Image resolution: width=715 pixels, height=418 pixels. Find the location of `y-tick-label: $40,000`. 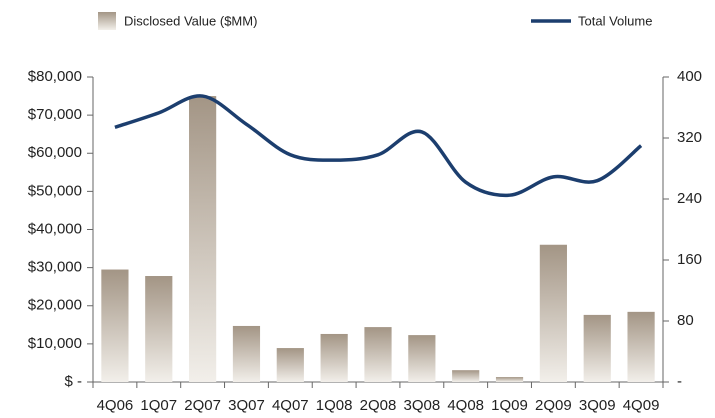

y-tick-label: $40,000 is located at coordinates (55, 228).